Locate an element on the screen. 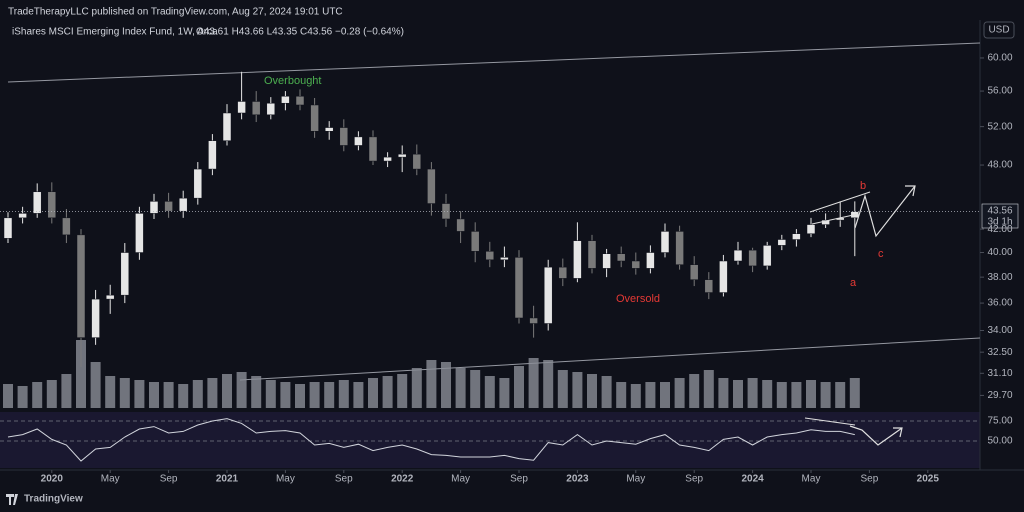 The width and height of the screenshot is (1024, 512). y-tick-label: 42.00 is located at coordinates (999, 229).